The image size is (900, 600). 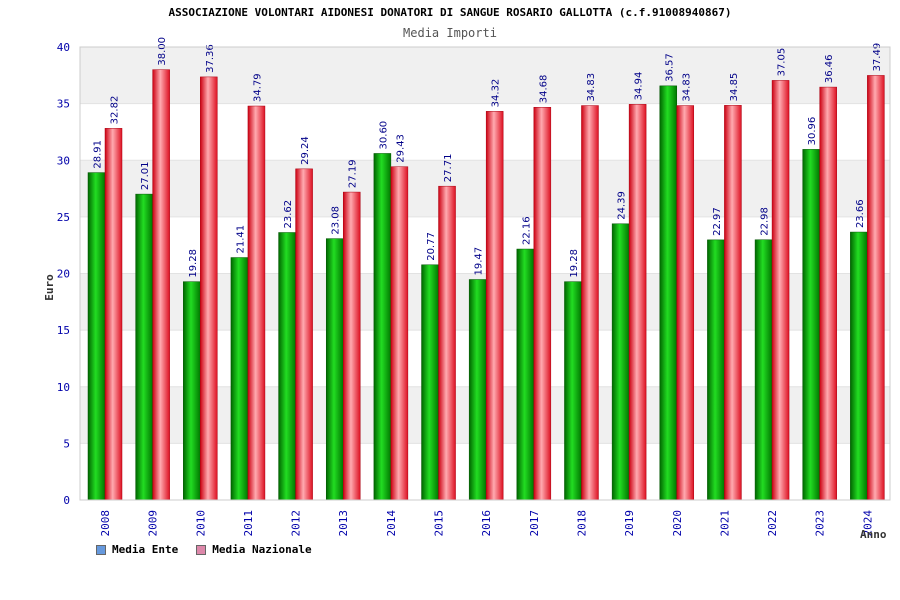 I want to click on x-tick-label-2015: 2015, so click(x=439, y=523).